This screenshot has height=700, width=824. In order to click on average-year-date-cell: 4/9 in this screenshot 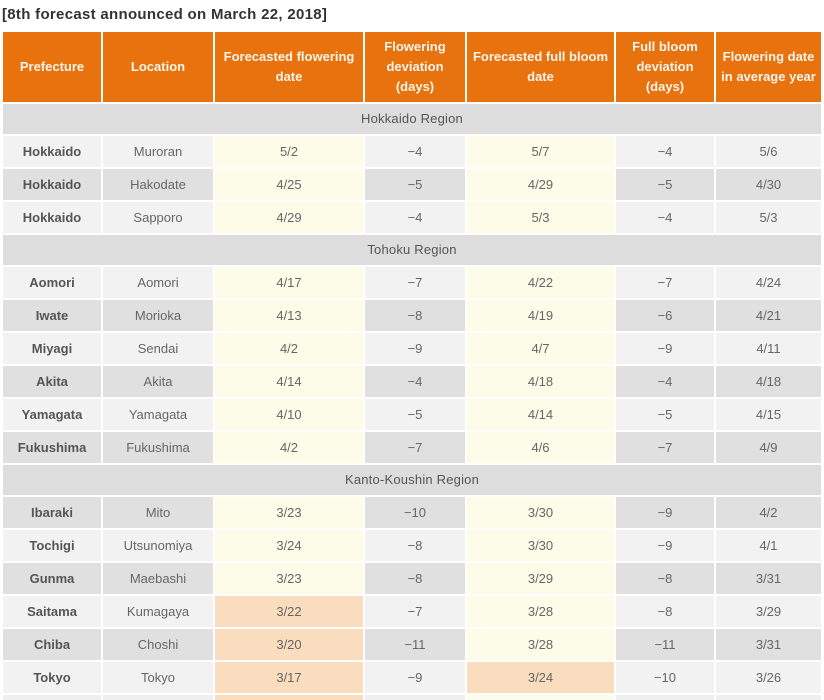, I will do `click(768, 447)`.